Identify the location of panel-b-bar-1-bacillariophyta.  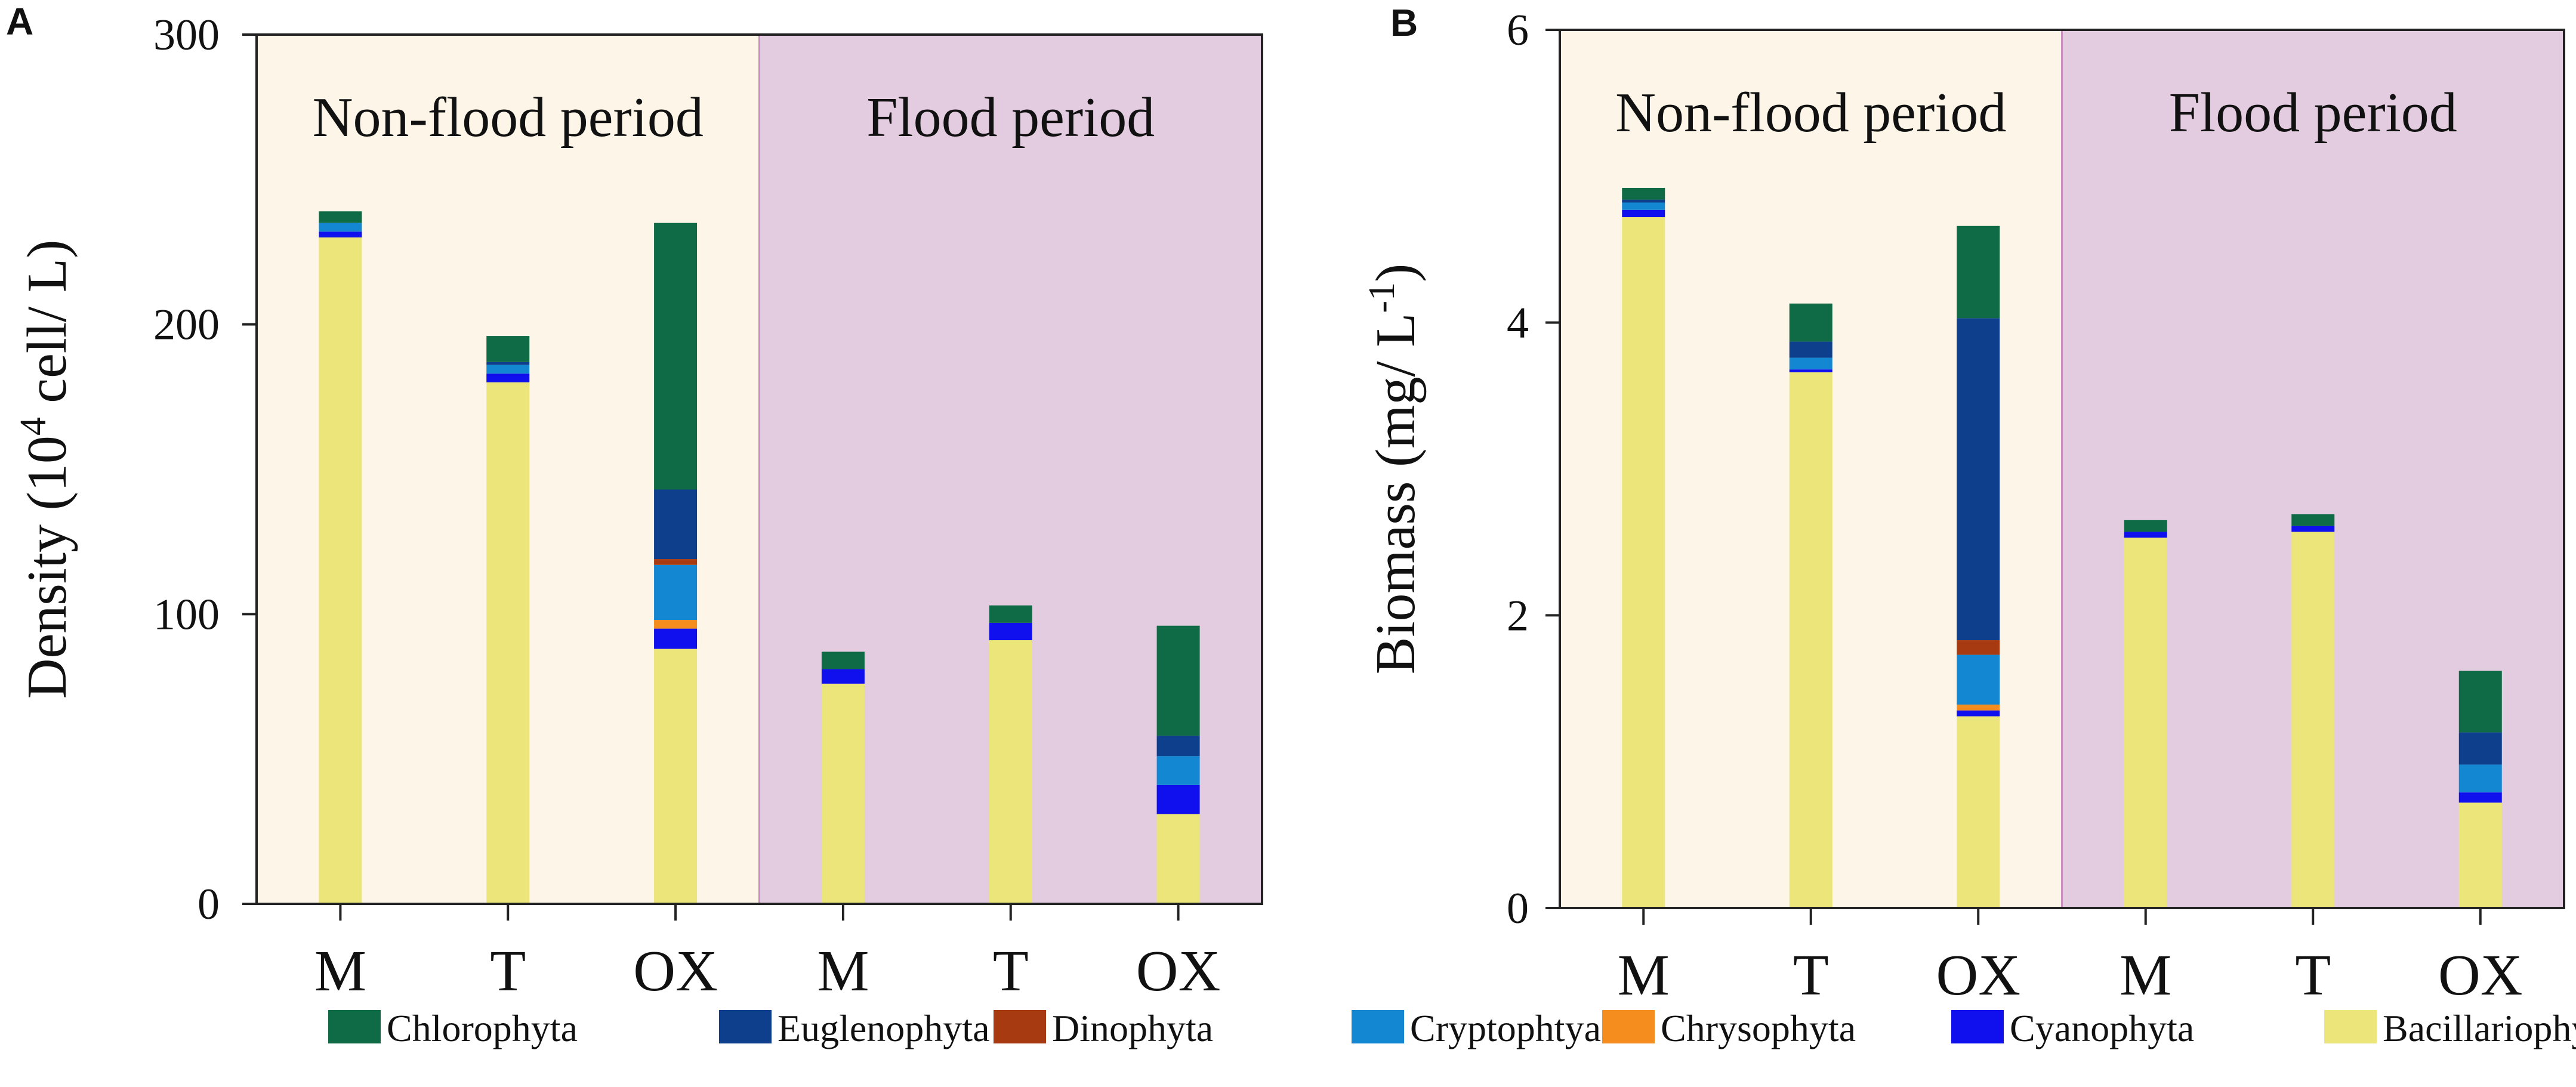
(1644, 563).